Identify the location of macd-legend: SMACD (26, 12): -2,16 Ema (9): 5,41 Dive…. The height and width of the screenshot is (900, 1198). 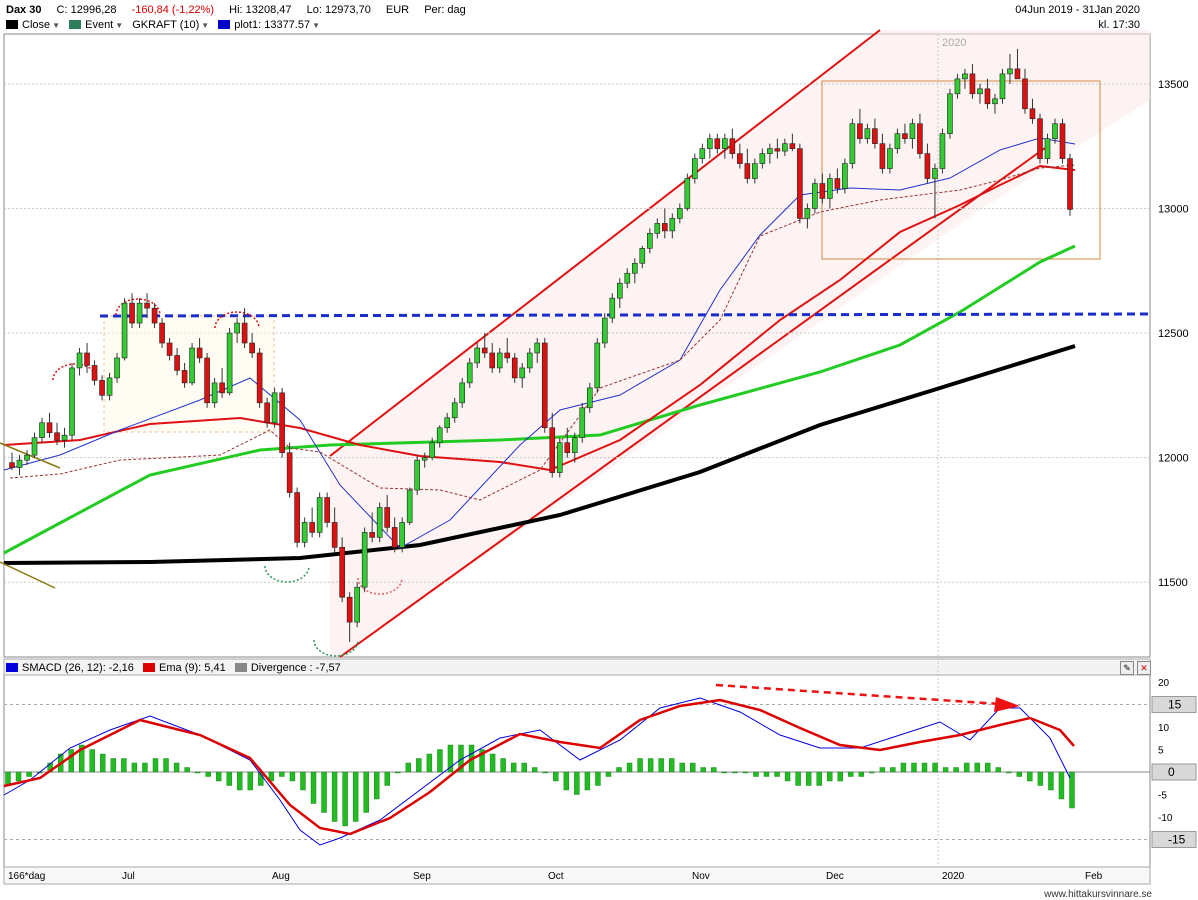
(173, 668).